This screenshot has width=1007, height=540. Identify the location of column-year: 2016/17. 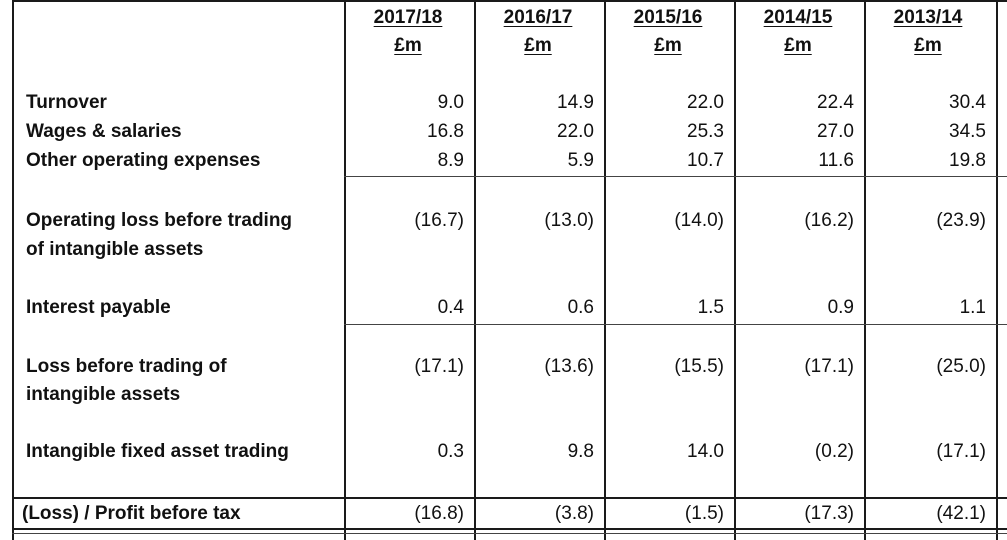
(538, 17).